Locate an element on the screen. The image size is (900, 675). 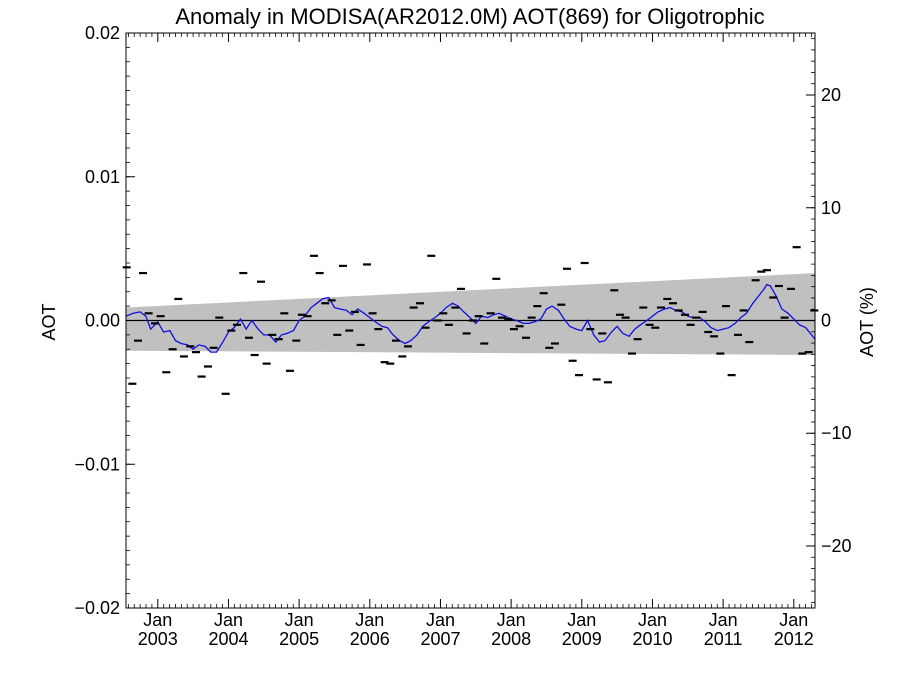
smoothed-series is located at coordinates (470, 318).